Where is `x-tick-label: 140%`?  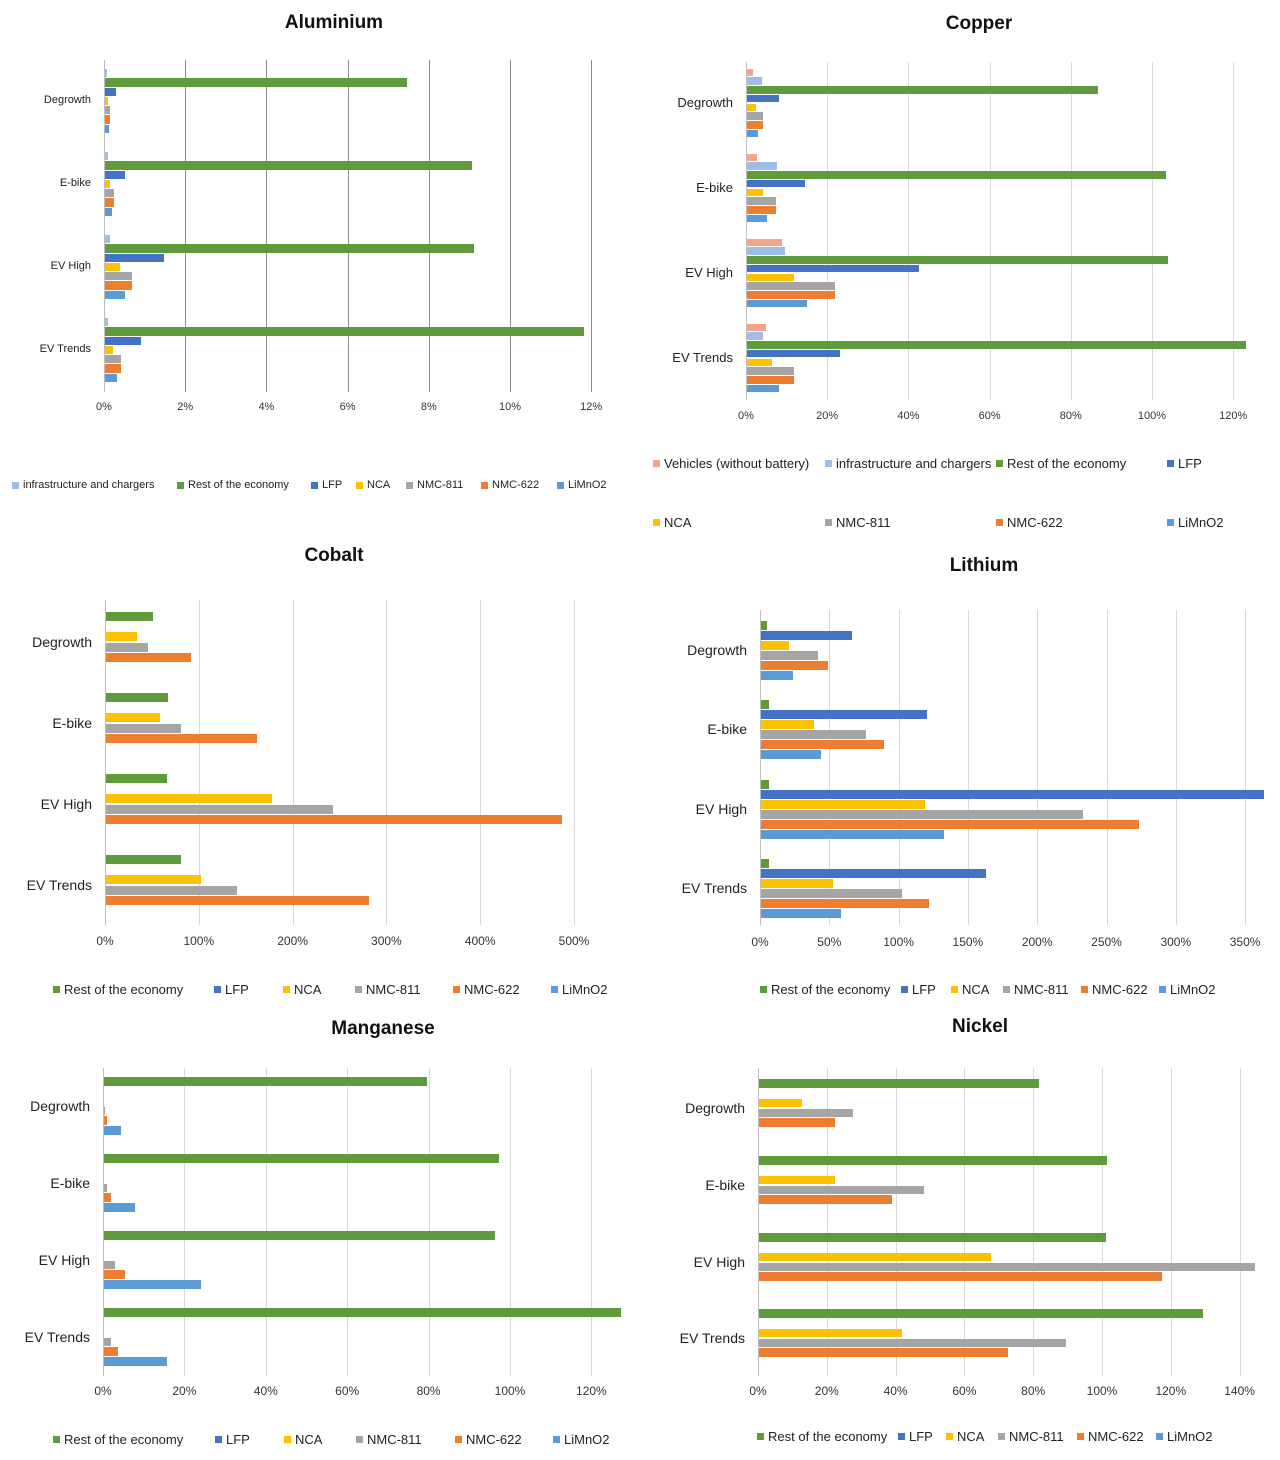 x-tick-label: 140% is located at coordinates (1239, 1391).